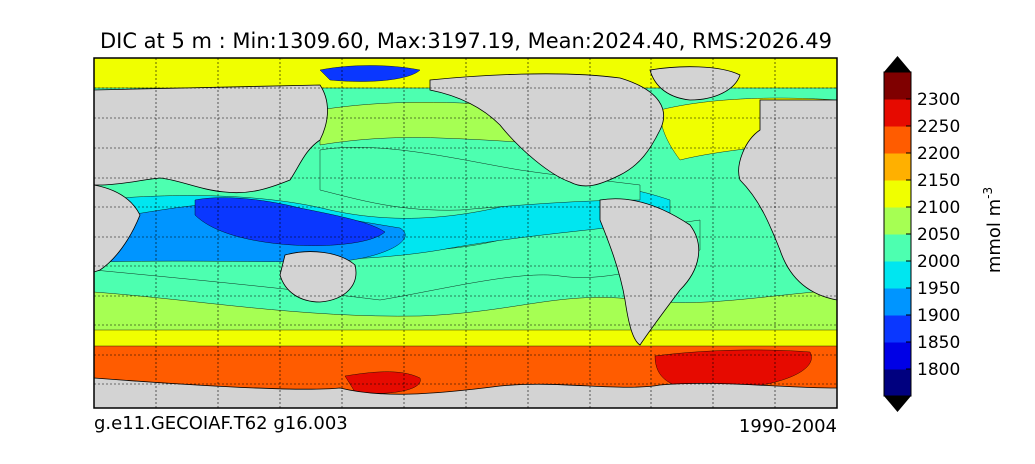 This screenshot has width=1035, height=464. Describe the element at coordinates (938, 316) in the screenshot. I see `colorbar-tick-label: 1900` at that location.